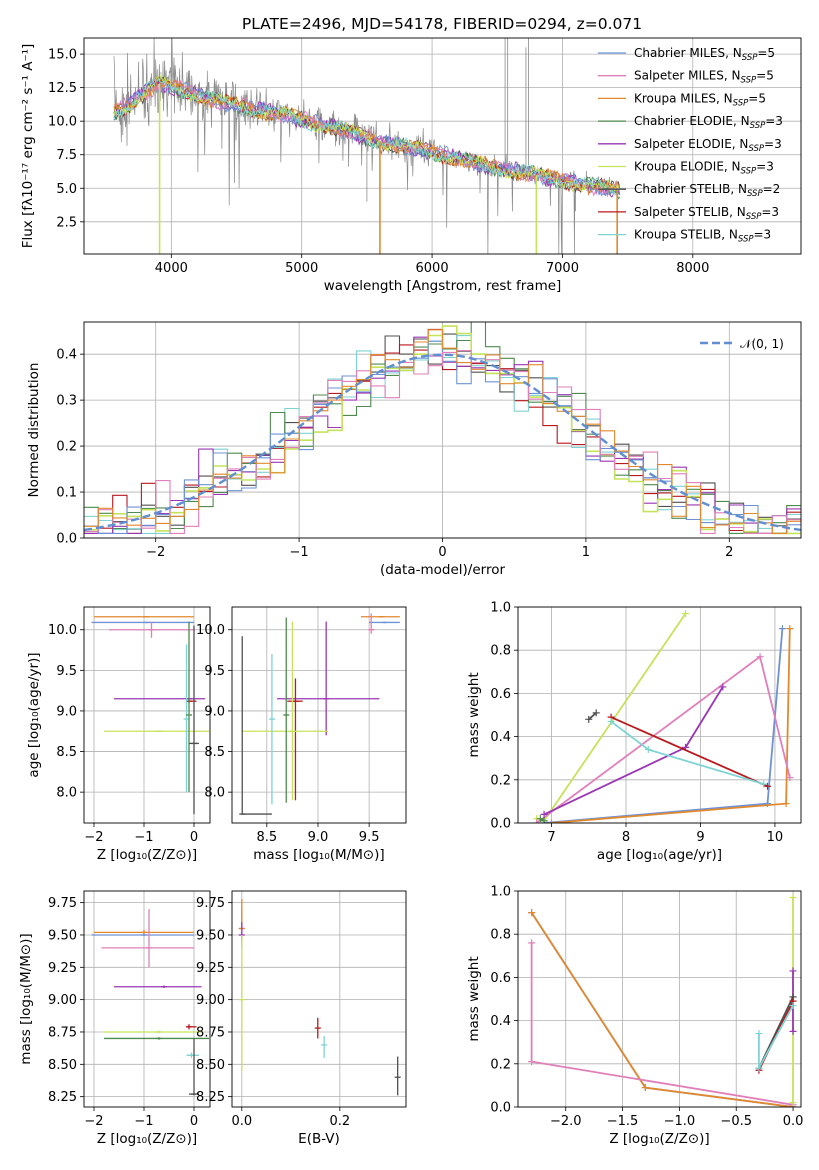 This screenshot has width=819, height=1170. I want to click on mass_vs_Z-xtick-label: 0, so click(194, 1121).